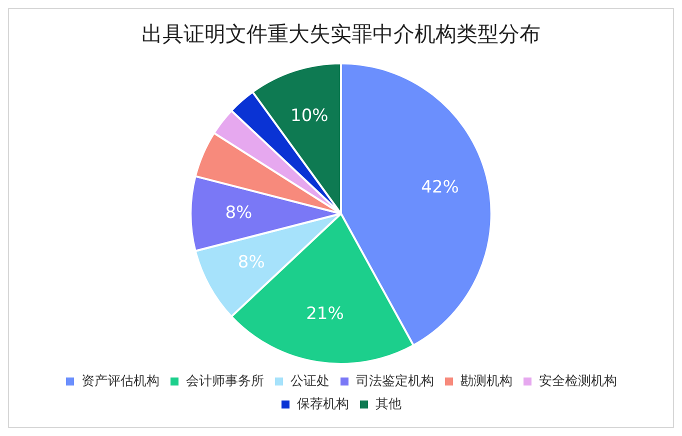 The image size is (682, 436). Describe the element at coordinates (395, 381) in the screenshot. I see `legend-label: 司法鉴定机构` at that location.